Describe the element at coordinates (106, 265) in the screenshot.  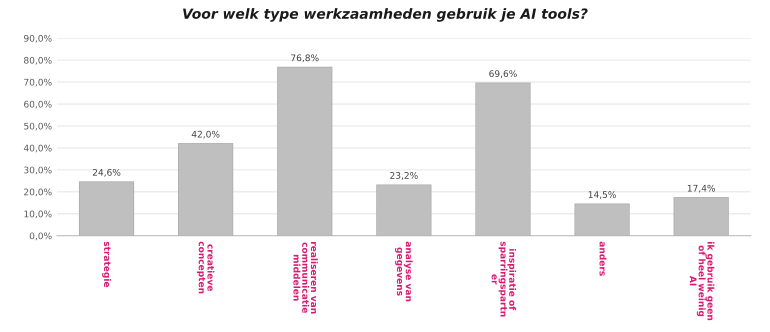
I see `x-tick-label: strategie` at that location.